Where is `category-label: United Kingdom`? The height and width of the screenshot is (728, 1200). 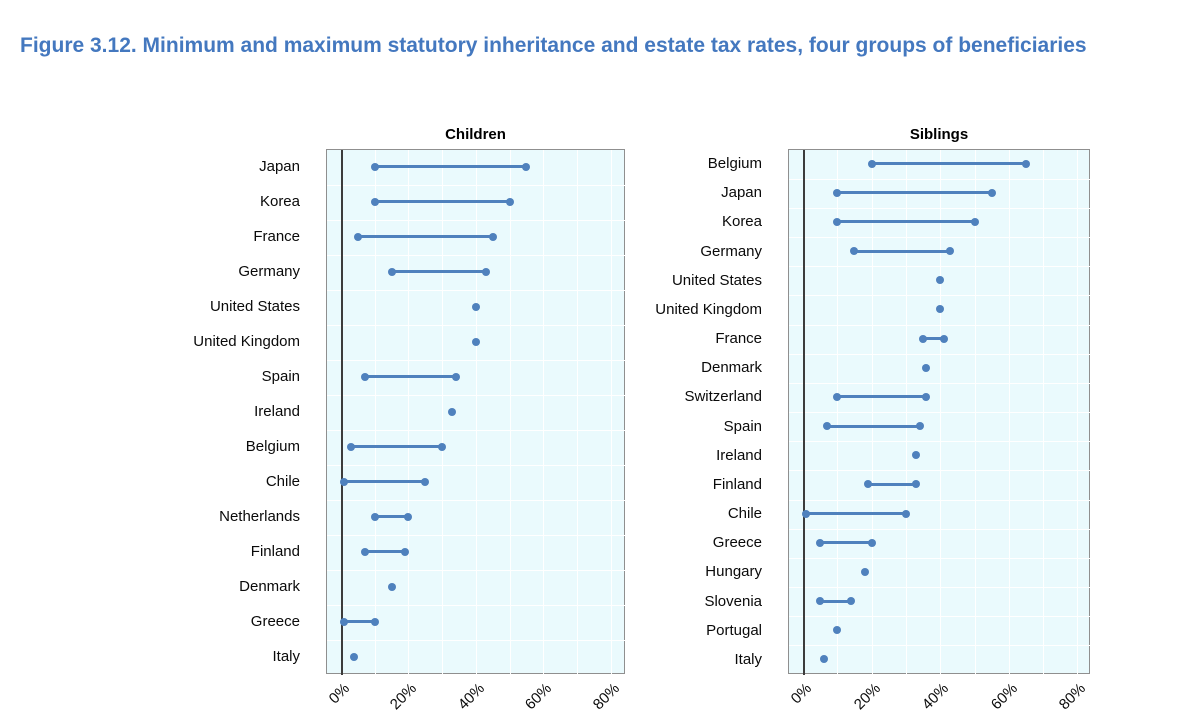
category-label: United Kingdom is located at coordinates (246, 341).